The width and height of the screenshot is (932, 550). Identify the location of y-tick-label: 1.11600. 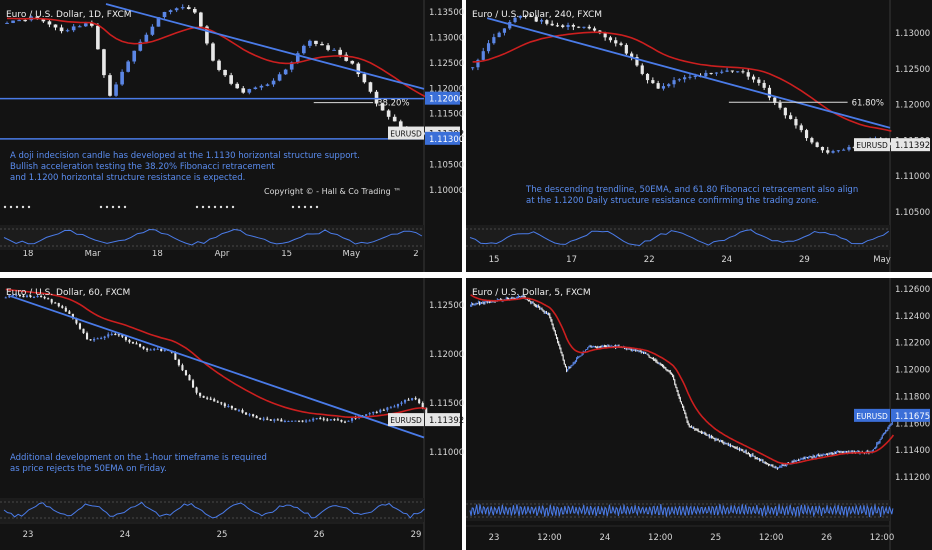
(912, 424).